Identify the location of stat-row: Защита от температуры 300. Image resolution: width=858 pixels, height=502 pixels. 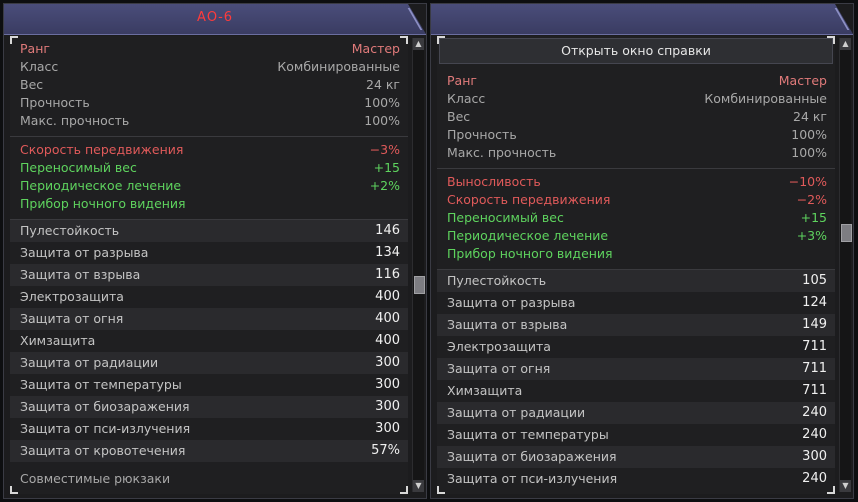
(209, 385).